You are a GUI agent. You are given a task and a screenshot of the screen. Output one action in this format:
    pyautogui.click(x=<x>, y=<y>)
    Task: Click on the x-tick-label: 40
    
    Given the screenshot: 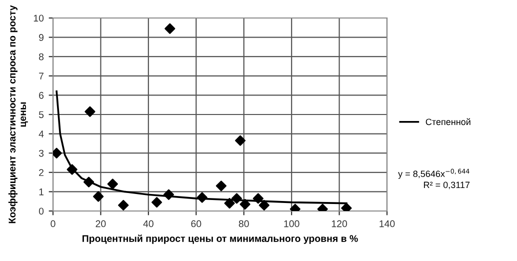 What is the action you would take?
    pyautogui.click(x=148, y=224)
    